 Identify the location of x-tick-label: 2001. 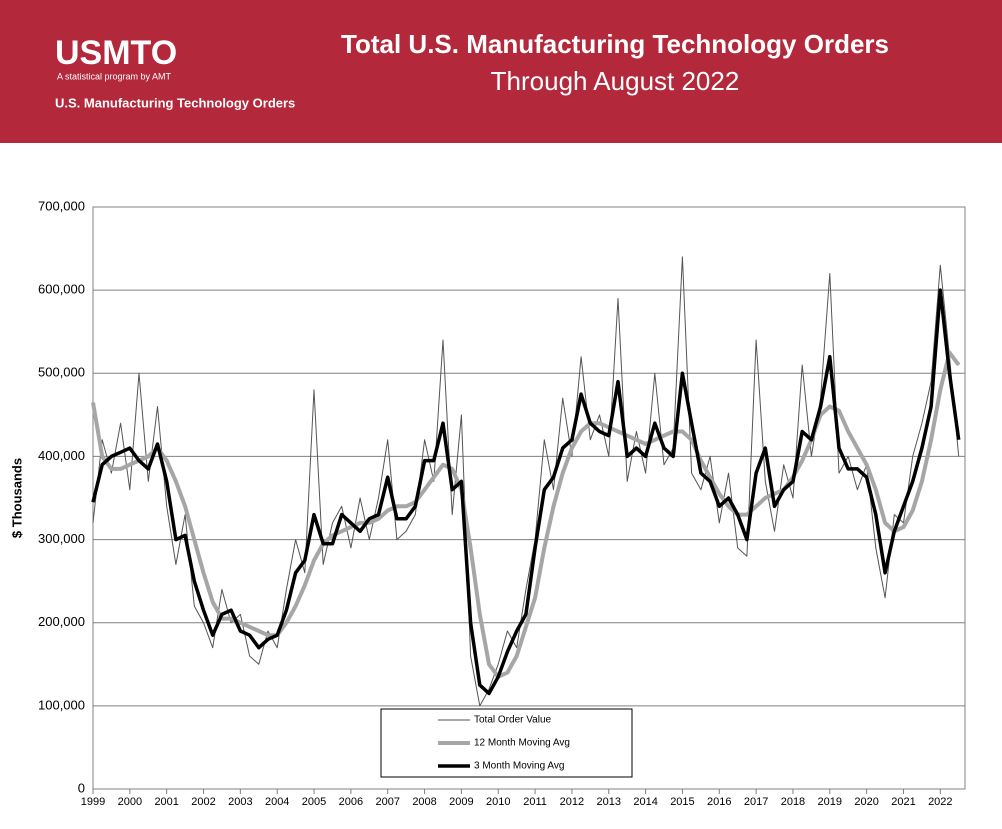
(166, 802).